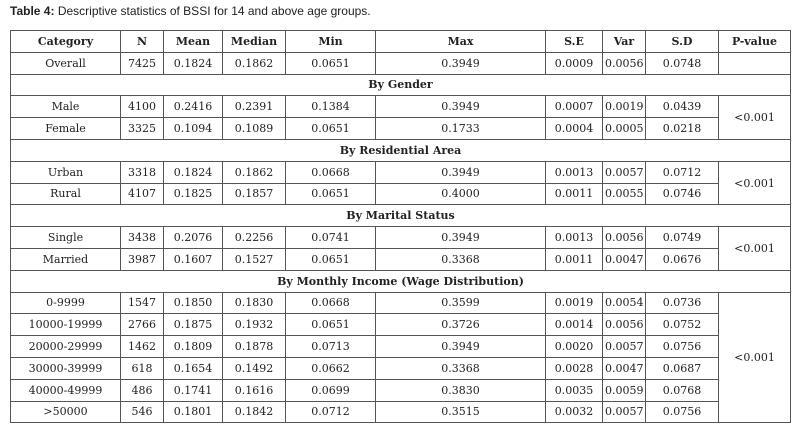 This screenshot has width=799, height=431. I want to click on cell: 3318, so click(142, 172).